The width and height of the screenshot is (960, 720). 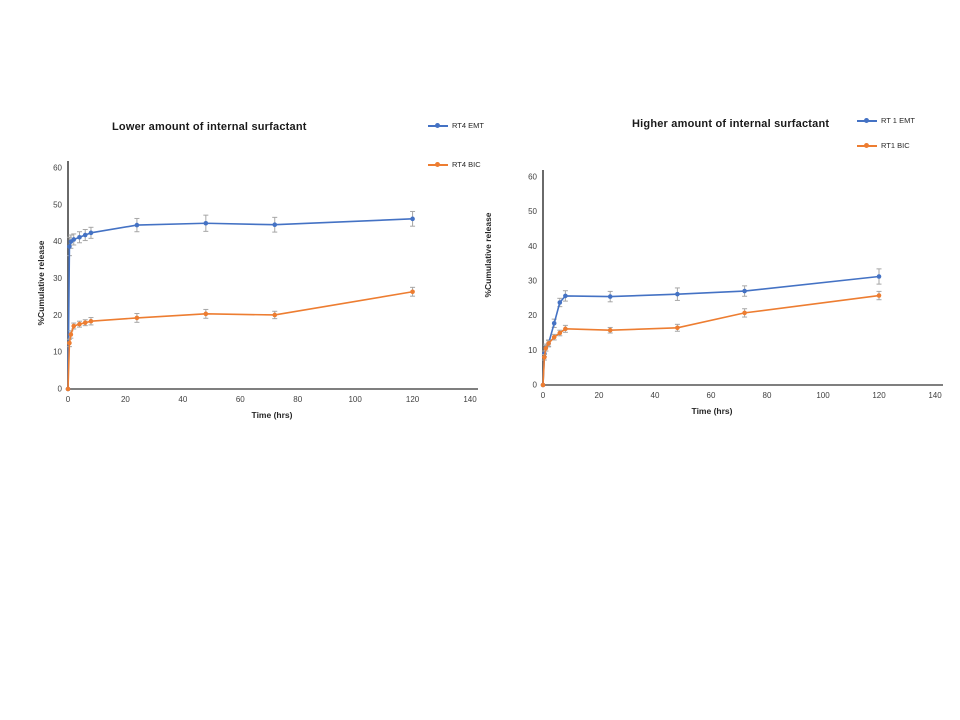 I want to click on legend-item-rt1-bic: RT1 BIC, so click(x=883, y=145).